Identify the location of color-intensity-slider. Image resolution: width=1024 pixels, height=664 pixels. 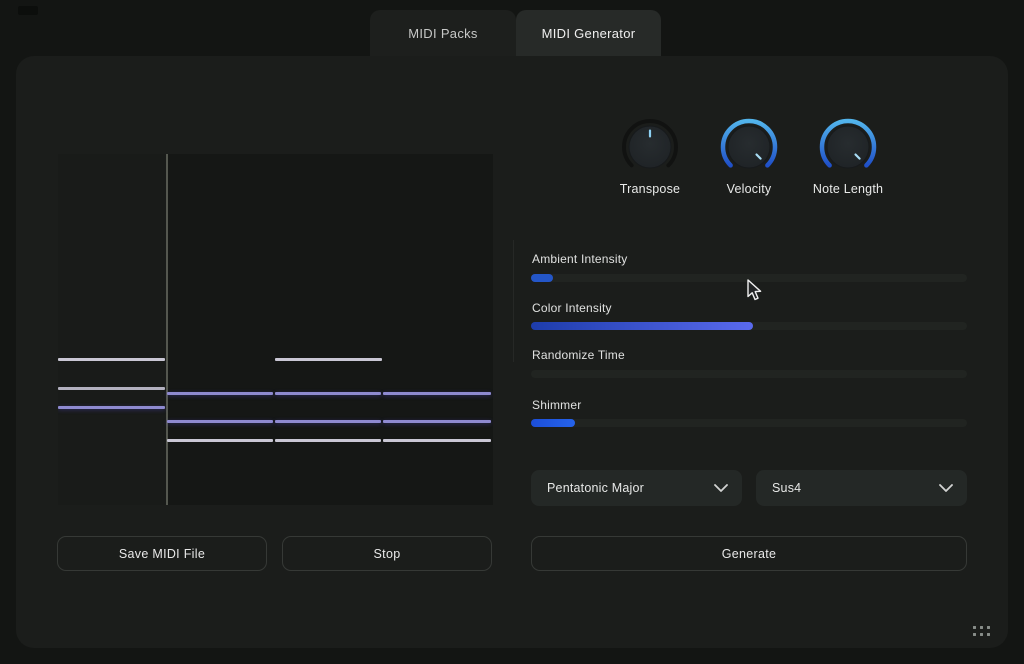
(749, 326).